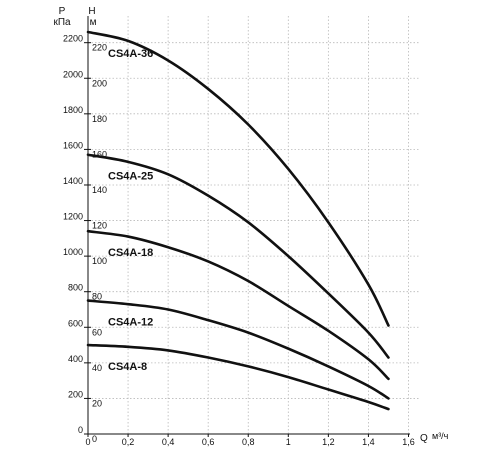  I want to click on y-left-tick-label: 1000, so click(73, 252).